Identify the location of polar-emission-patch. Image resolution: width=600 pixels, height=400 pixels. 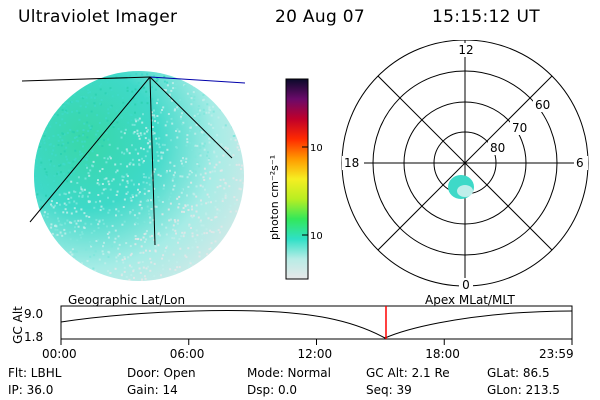
(461, 187).